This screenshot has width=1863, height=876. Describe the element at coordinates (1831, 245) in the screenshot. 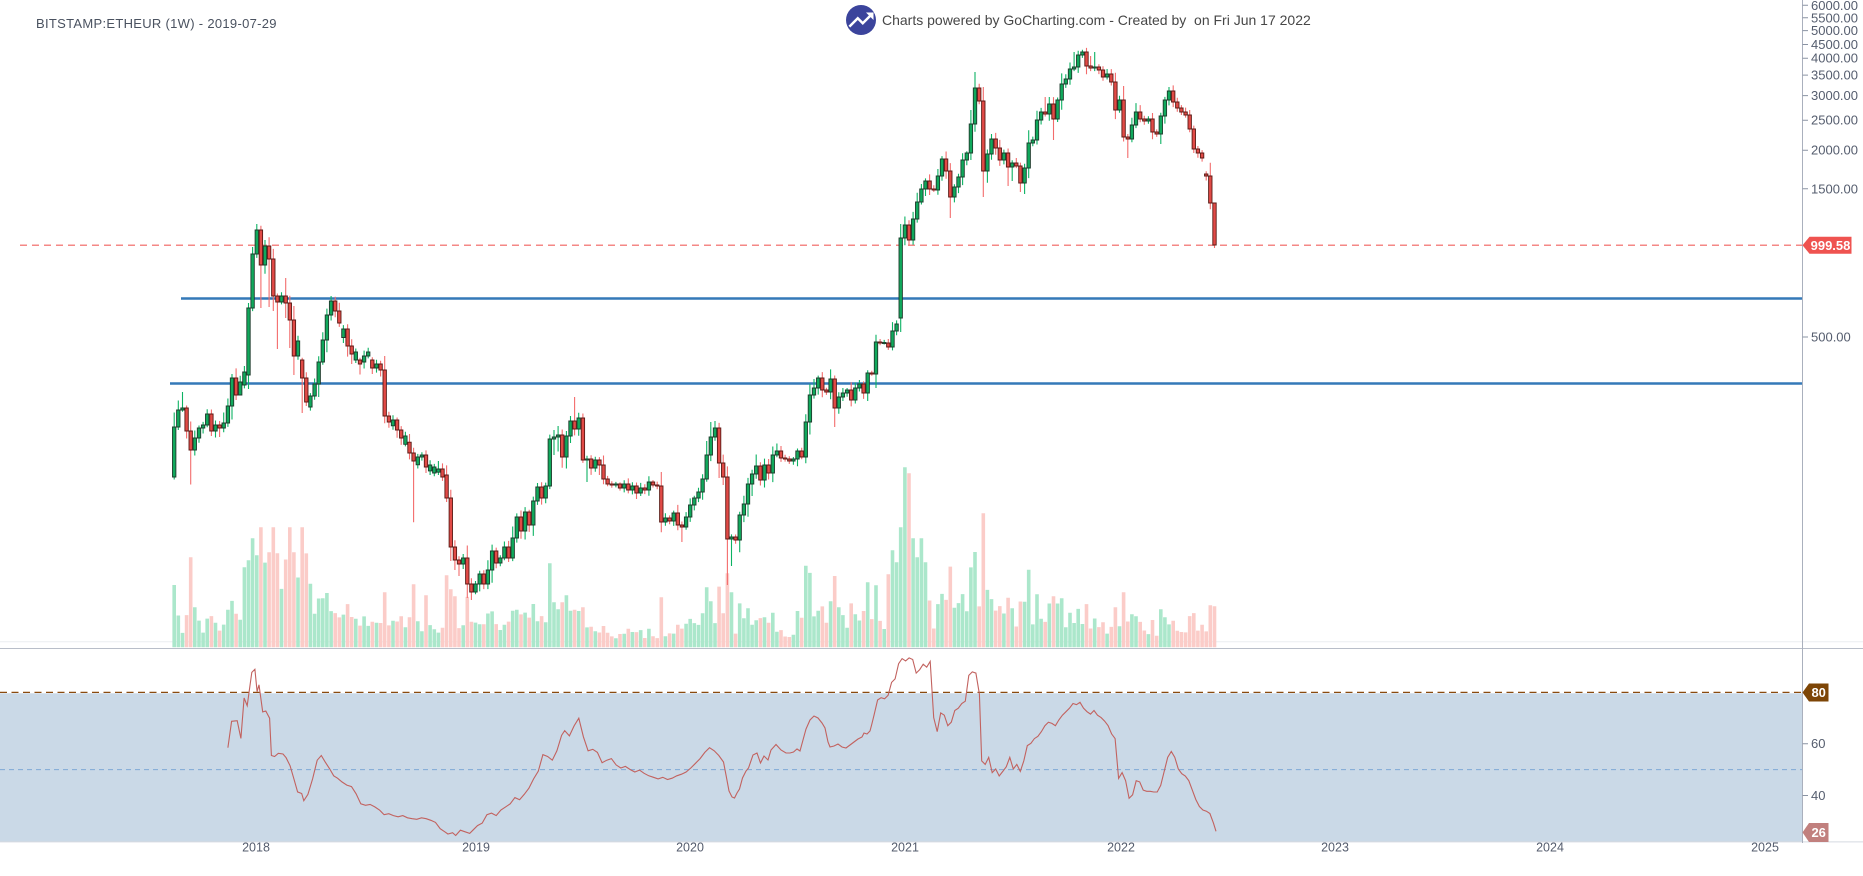

I see `svg-text: 999.58` at that location.